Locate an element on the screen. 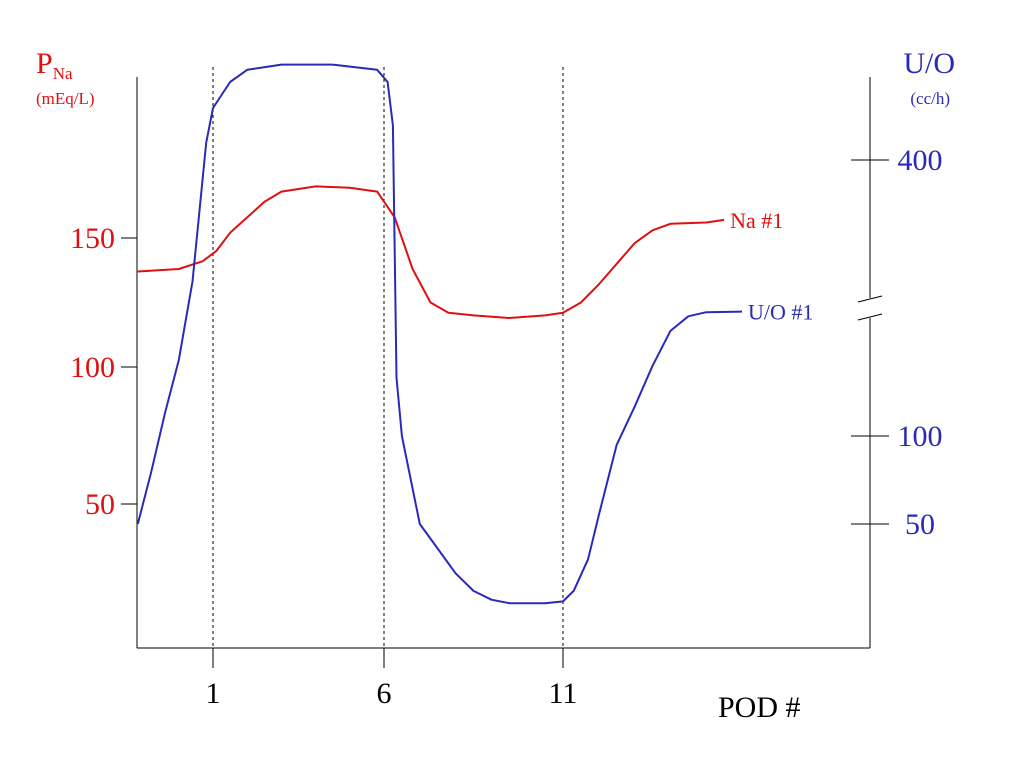 The height and width of the screenshot is (768, 1024). x-axis-label: POD # is located at coordinates (759, 707).